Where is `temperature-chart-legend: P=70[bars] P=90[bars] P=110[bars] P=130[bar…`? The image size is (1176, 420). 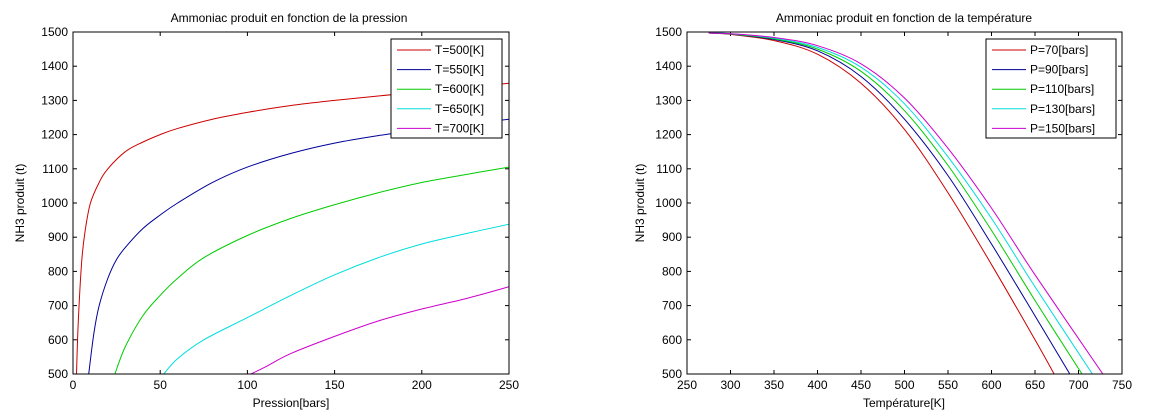 temperature-chart-legend: P=70[bars] P=90[bars] P=110[bars] P=130[bar… is located at coordinates (1051, 88).